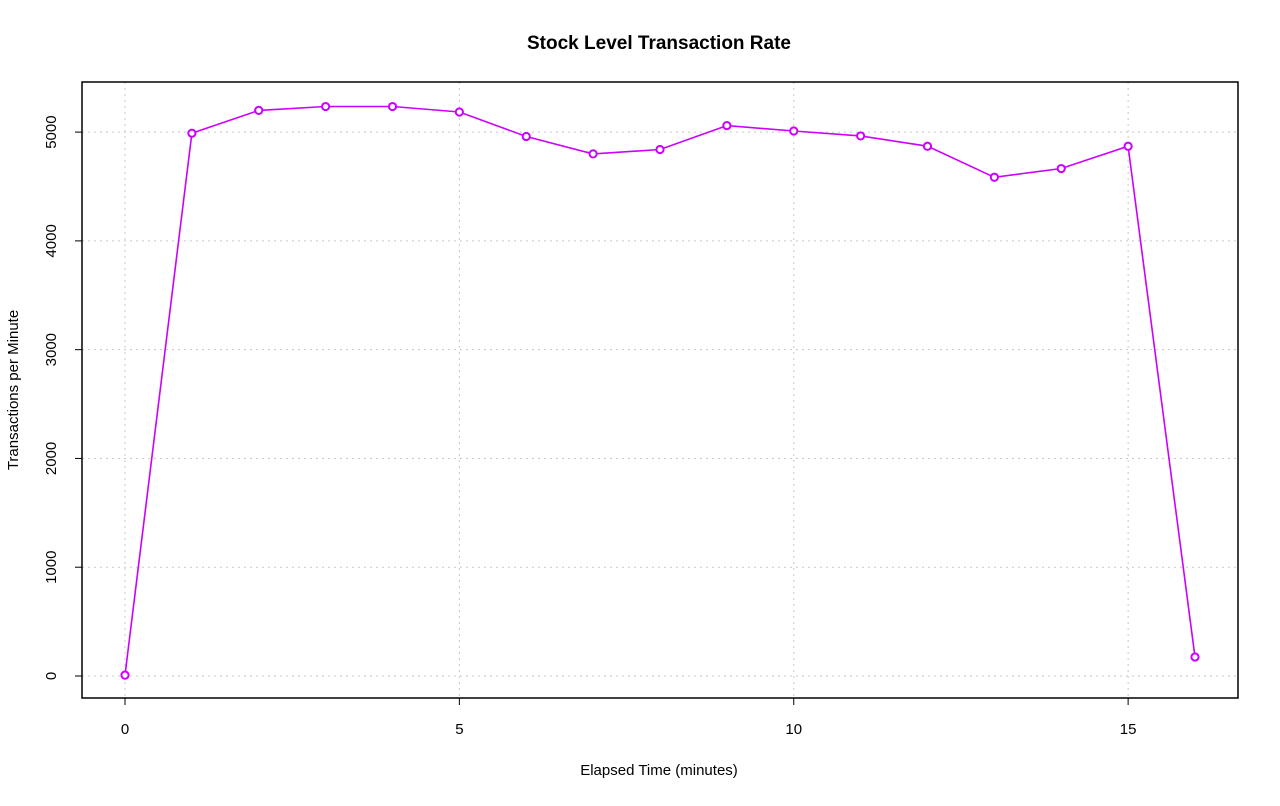 Image resolution: width=1280 pixels, height=806 pixels. I want to click on x-tick-label: 10, so click(793, 729).